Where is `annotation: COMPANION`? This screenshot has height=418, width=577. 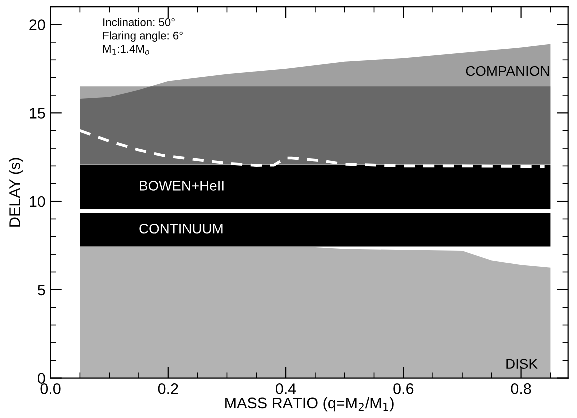 annotation: COMPANION is located at coordinates (508, 71).